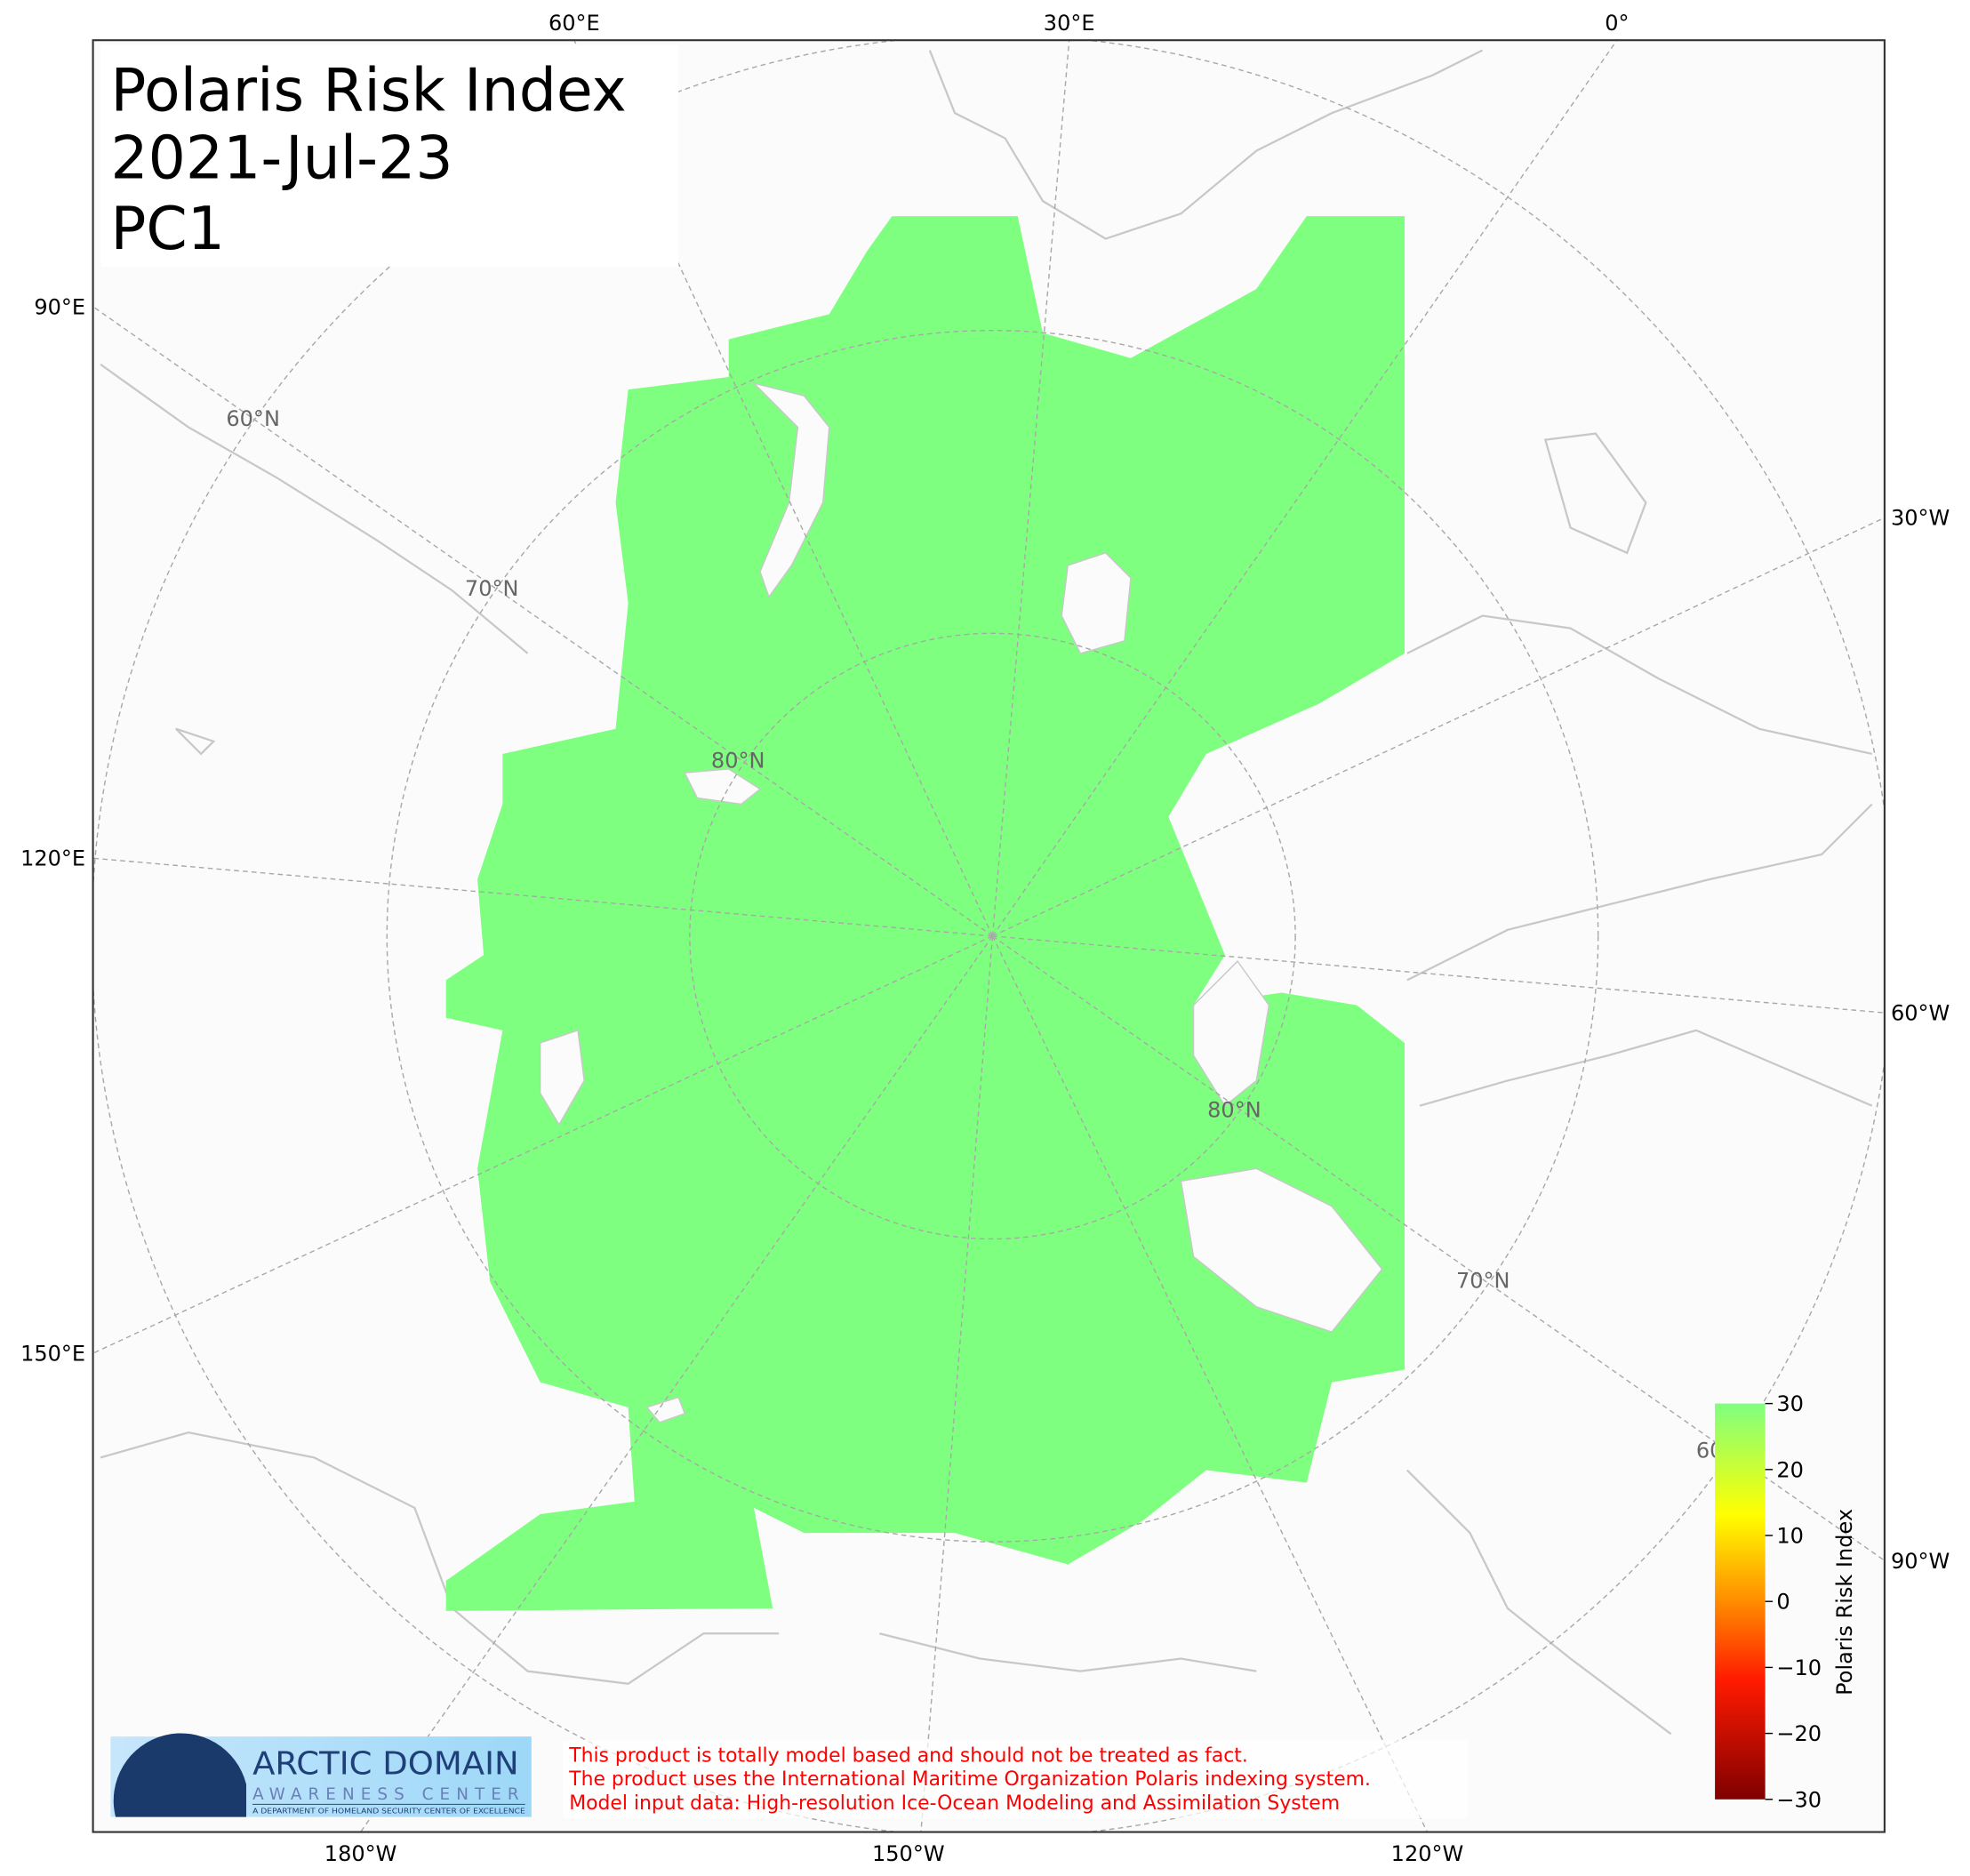 The width and height of the screenshot is (1970, 1876). What do you see at coordinates (1790, 1536) in the screenshot?
I see `colorbar-tick-label: 10` at bounding box center [1790, 1536].